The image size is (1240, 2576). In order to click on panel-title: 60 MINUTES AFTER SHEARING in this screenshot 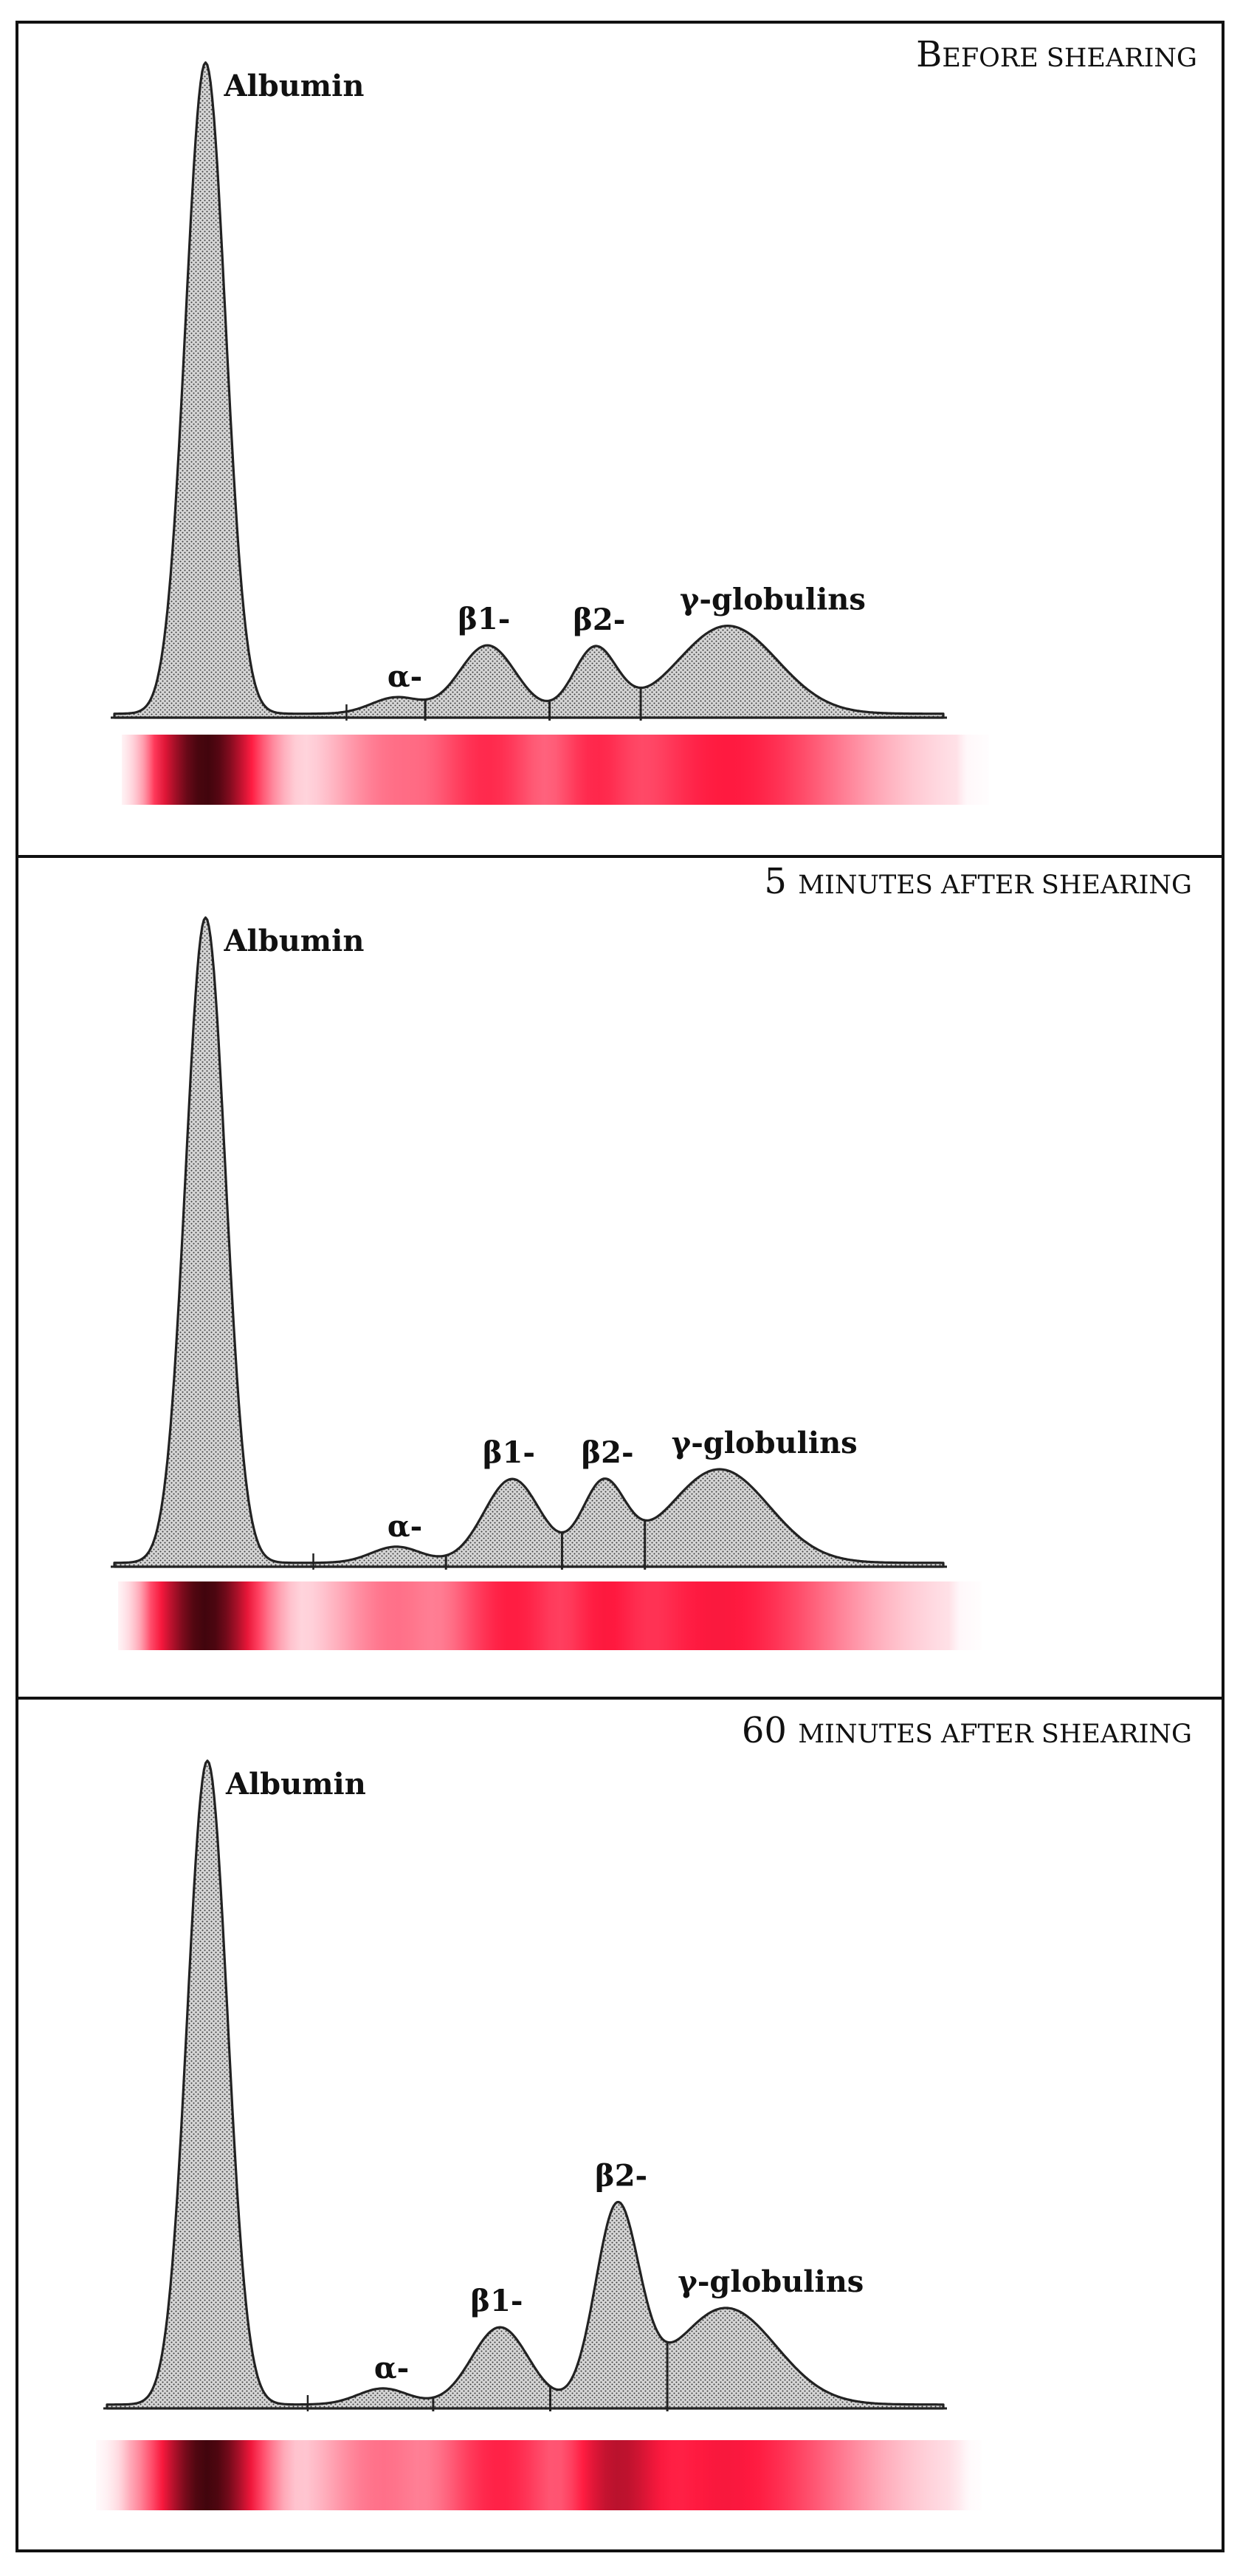, I will do `click(967, 1730)`.